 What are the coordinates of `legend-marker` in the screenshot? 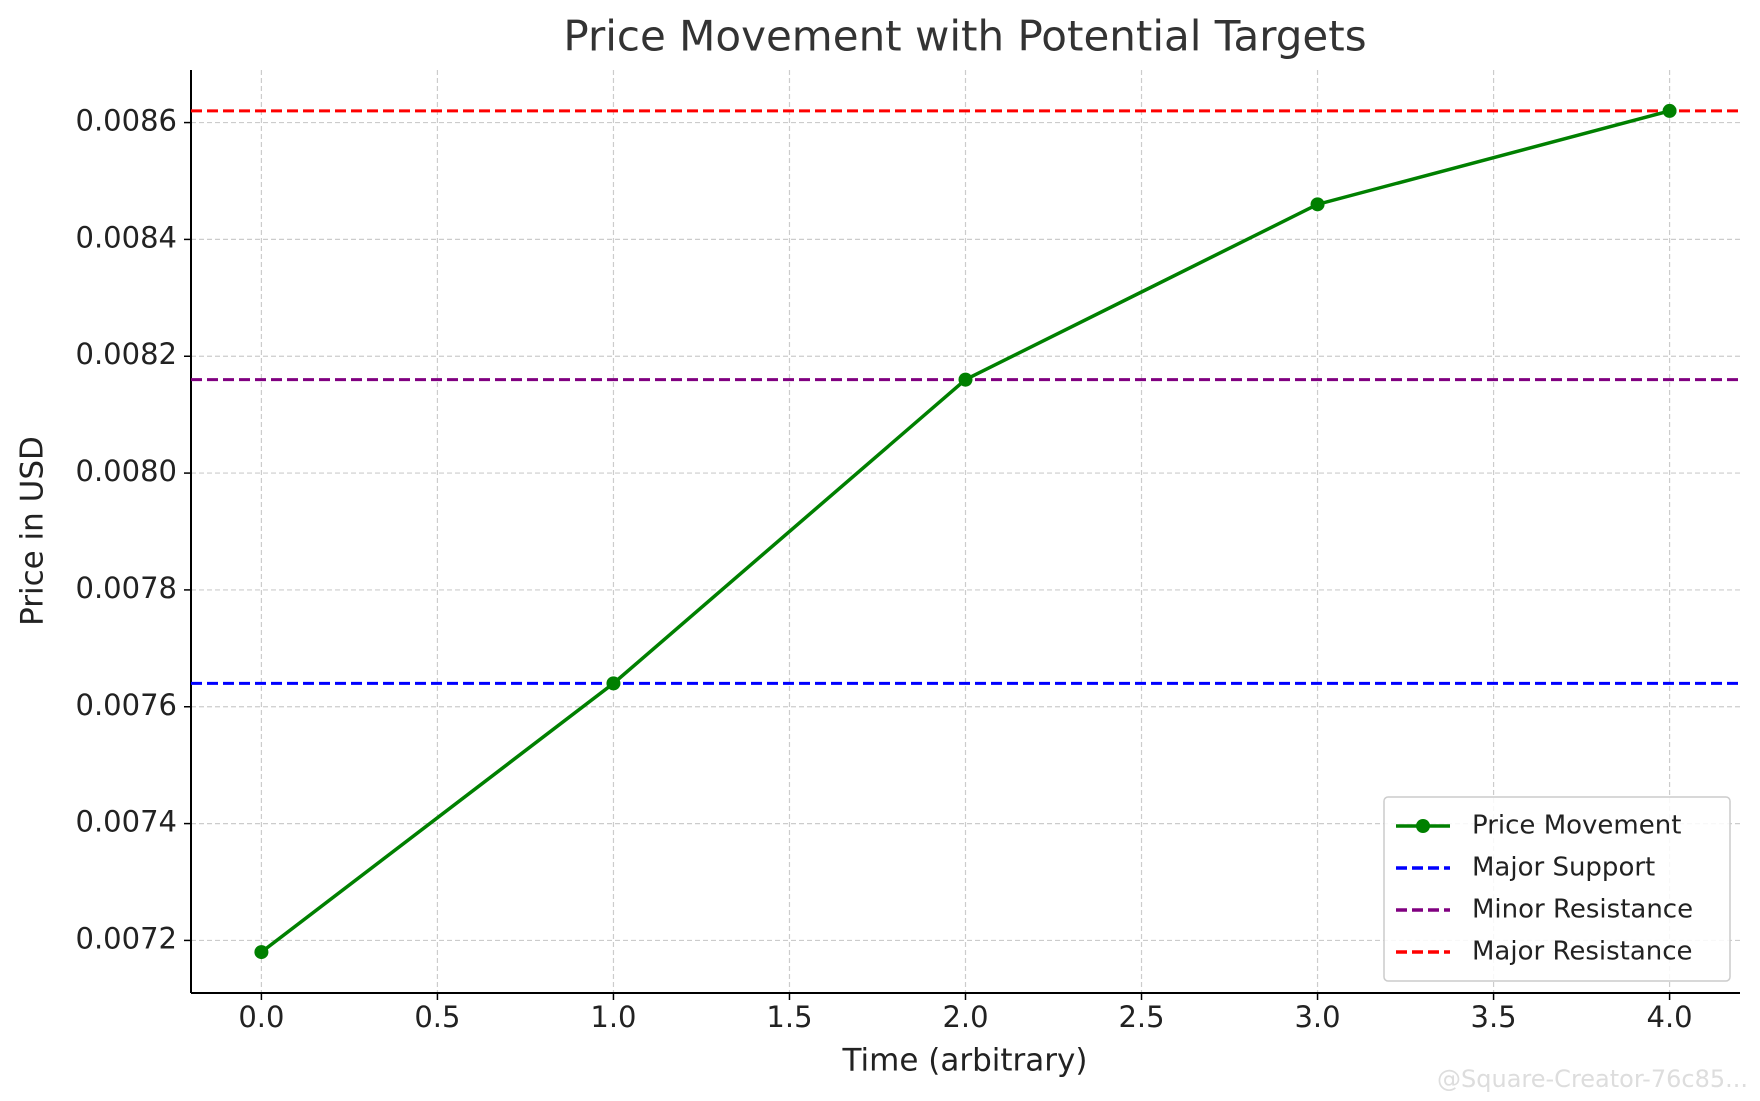 It's located at (1423, 826).